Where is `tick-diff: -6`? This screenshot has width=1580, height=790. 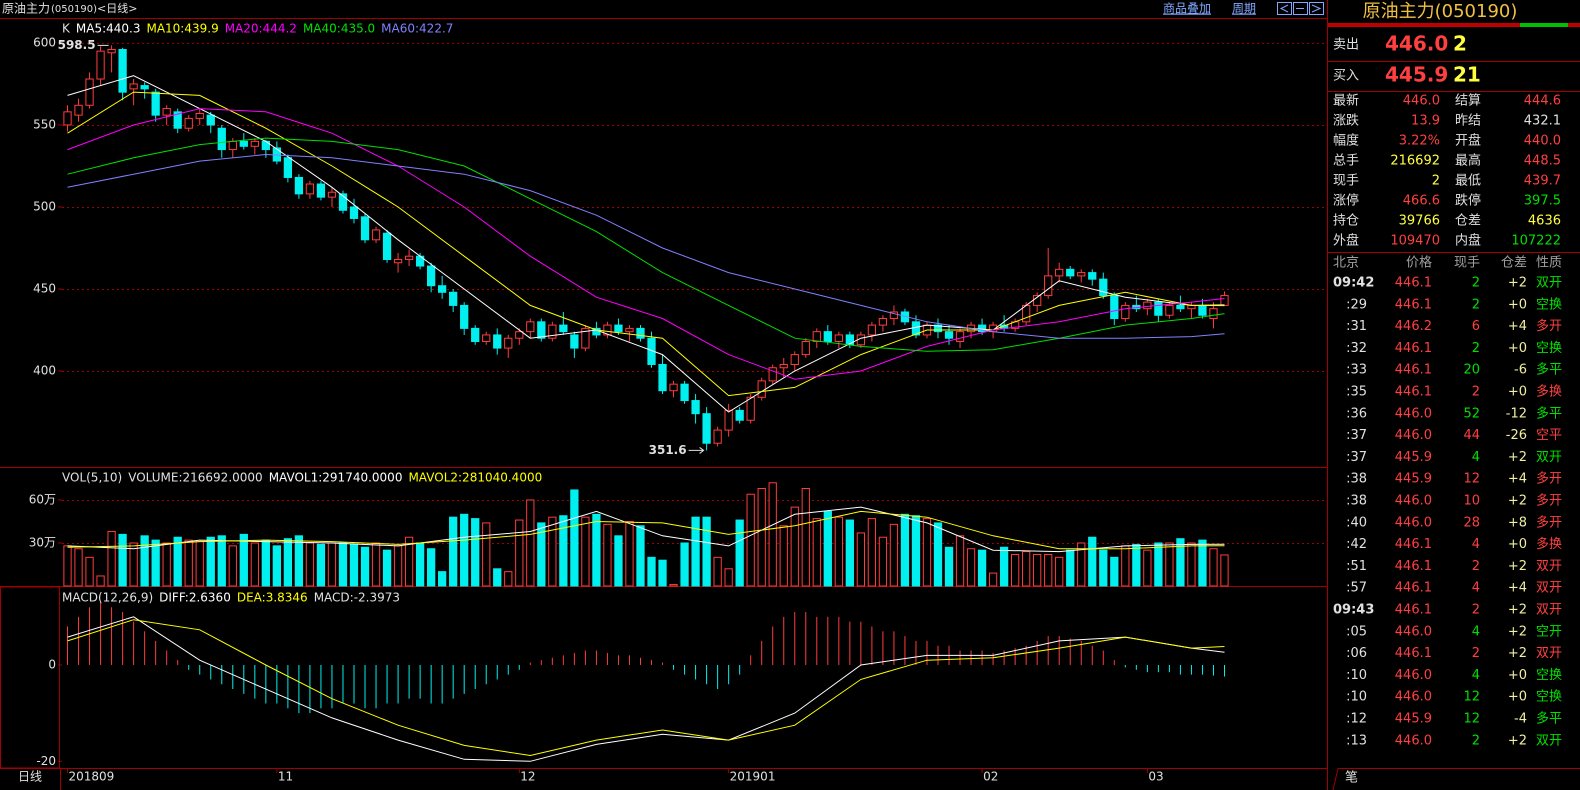
tick-diff: -6 is located at coordinates (1520, 370).